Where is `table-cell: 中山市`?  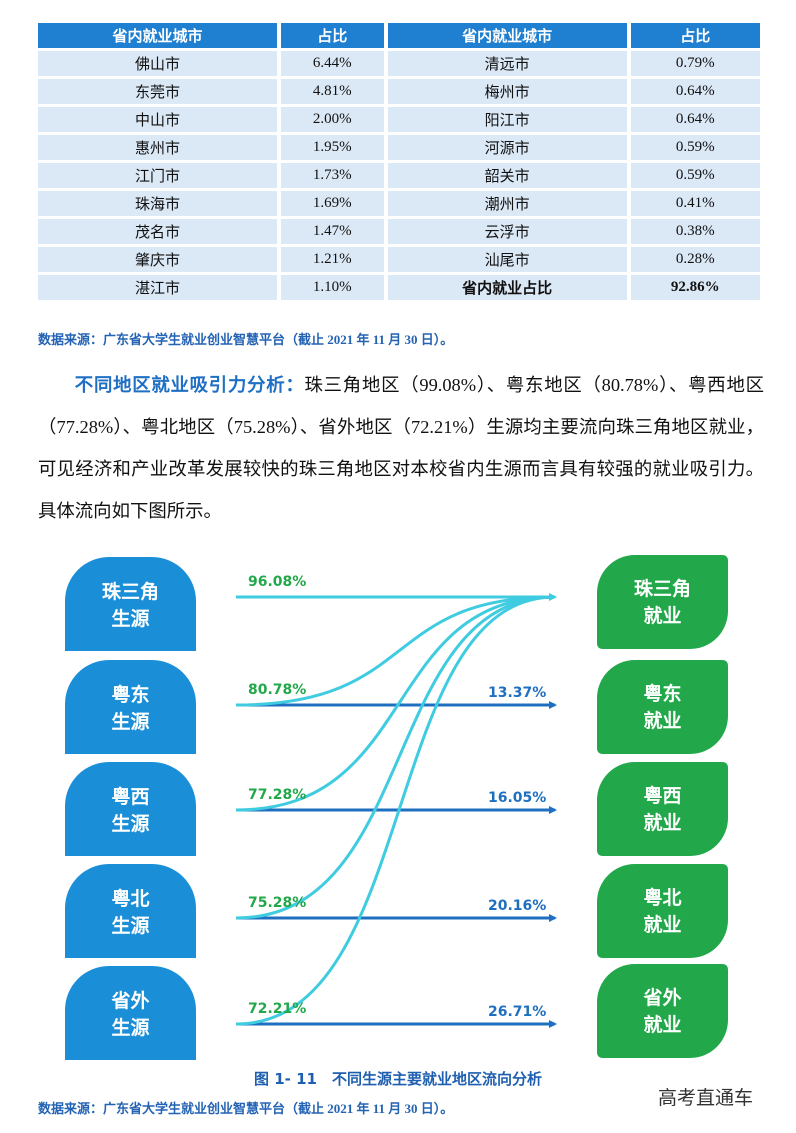 table-cell: 中山市 is located at coordinates (157, 119).